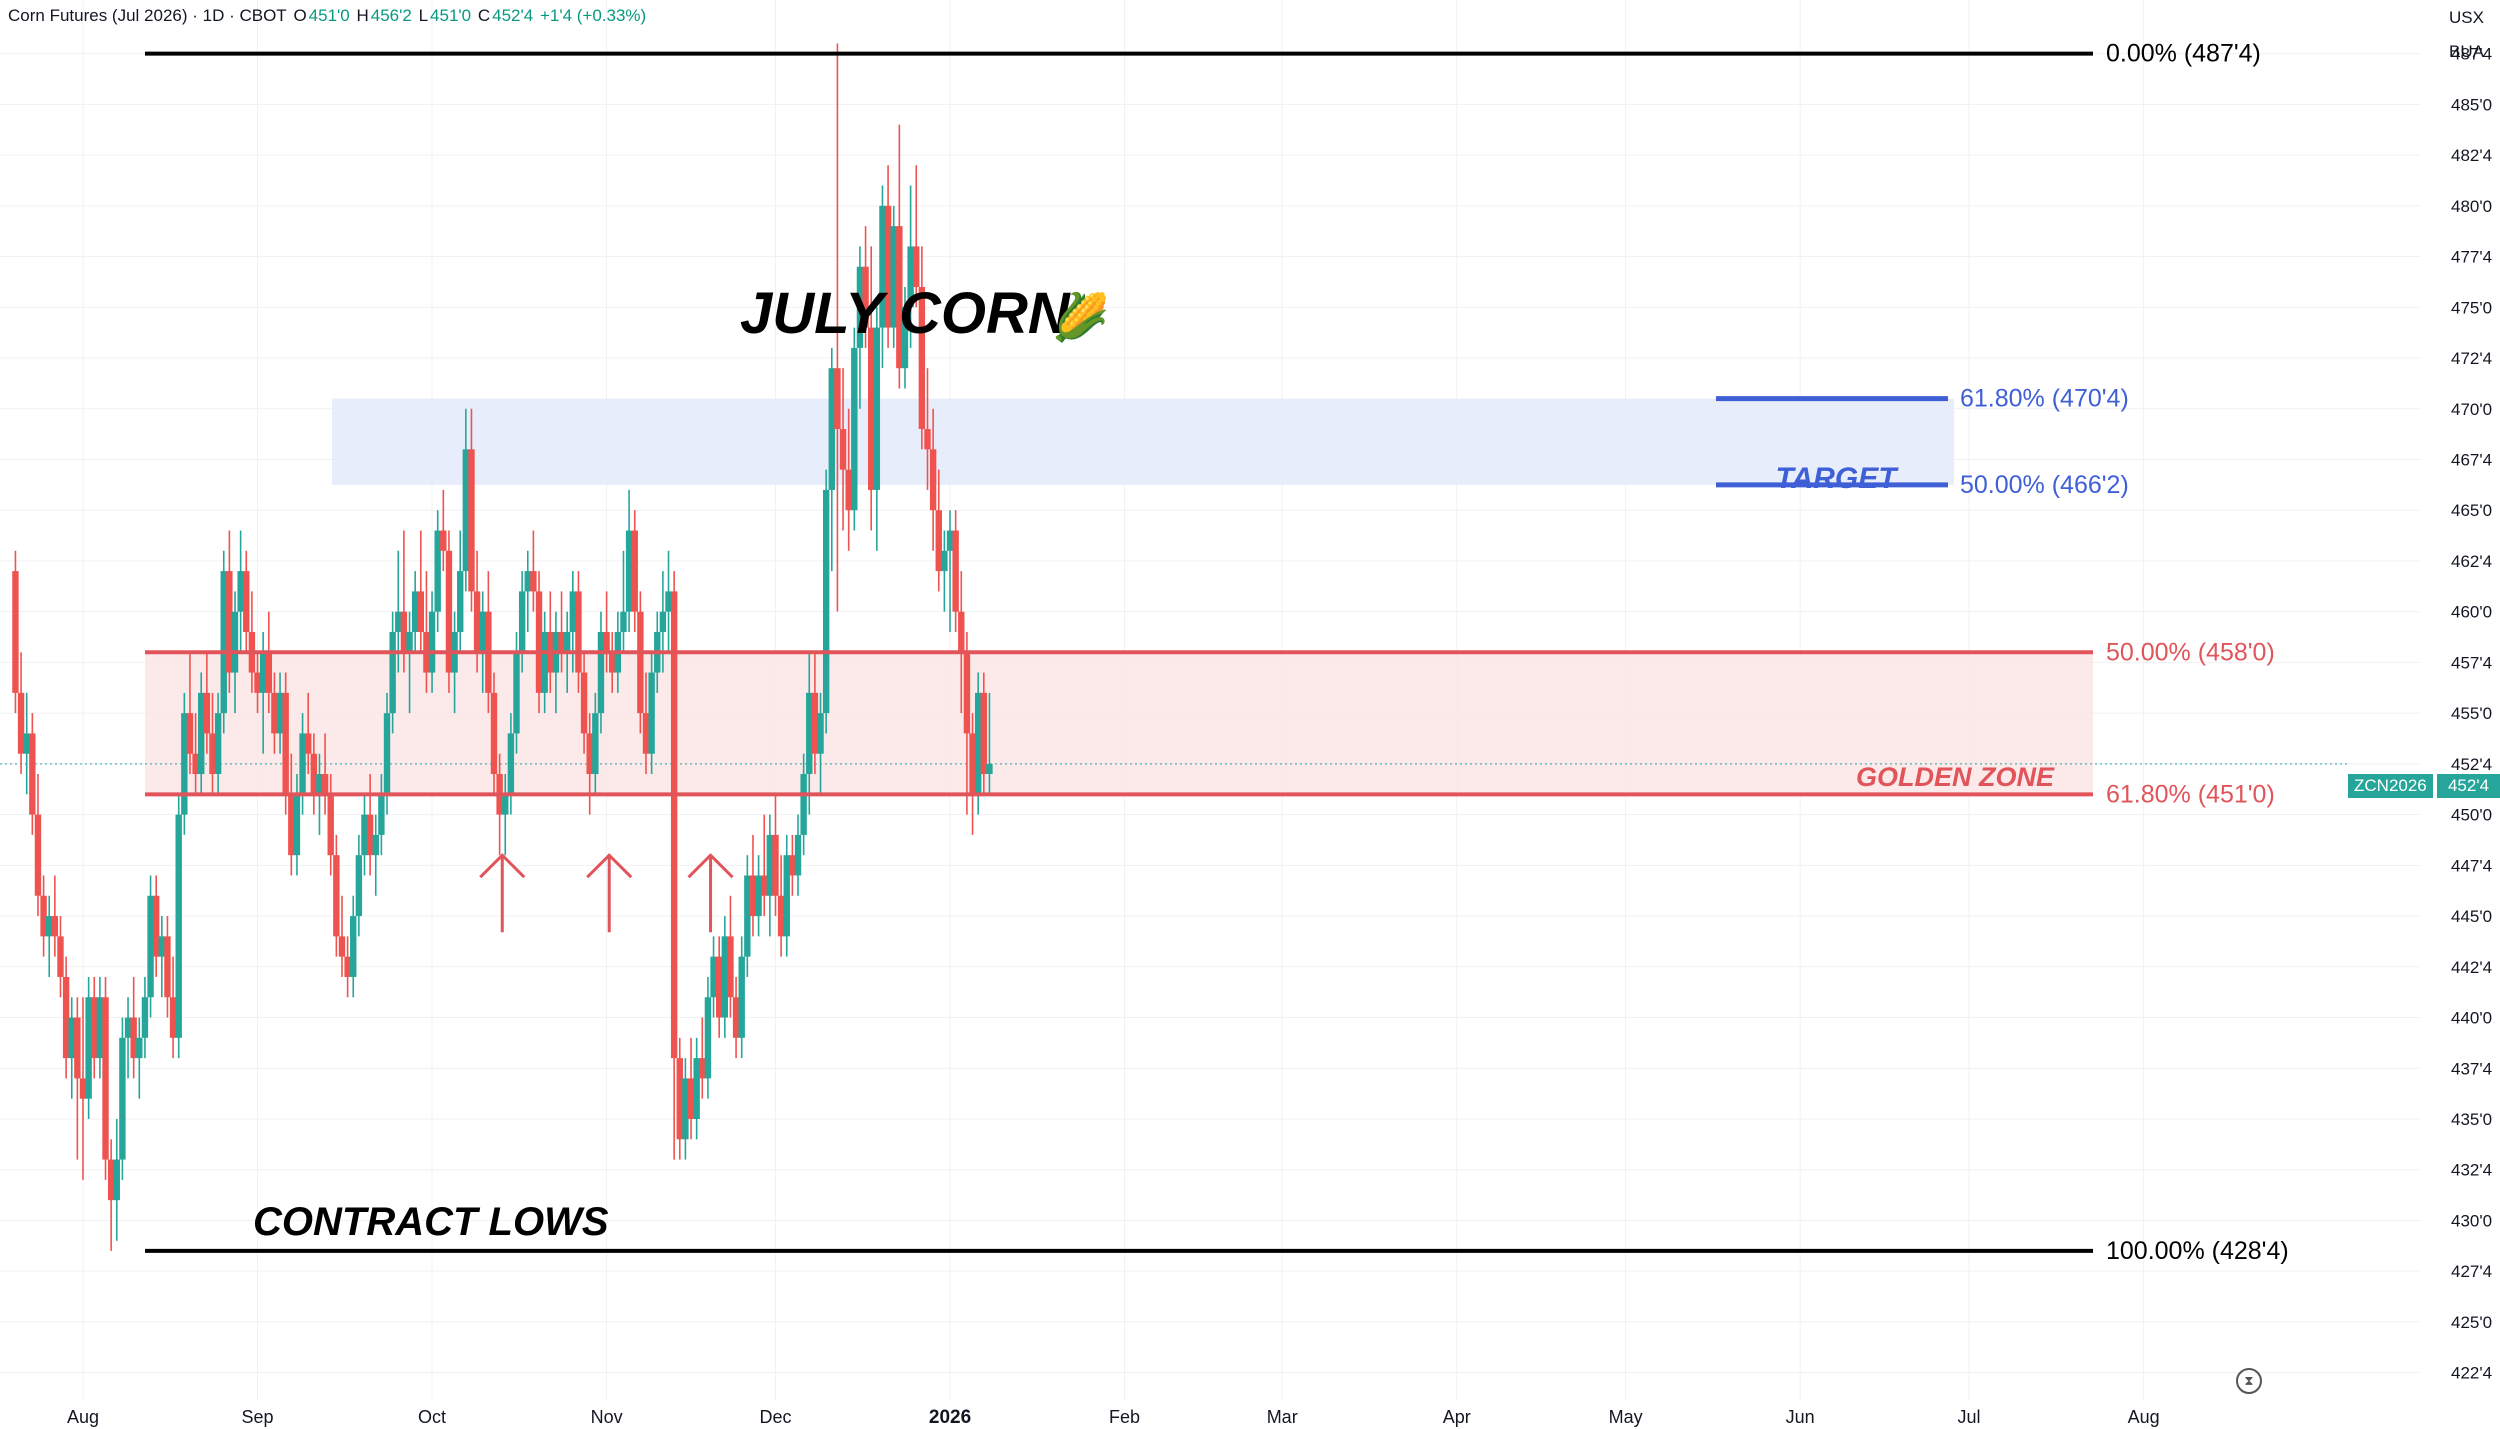 The height and width of the screenshot is (1429, 2500). I want to click on close-value: 452'4, so click(513, 15).